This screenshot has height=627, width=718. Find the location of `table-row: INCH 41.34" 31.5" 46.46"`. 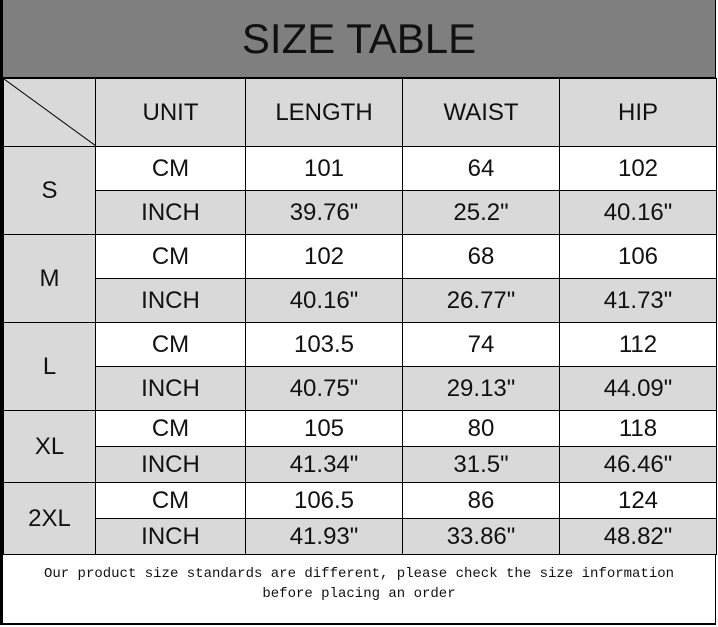

table-row: INCH 41.34" 31.5" 46.46" is located at coordinates (360, 464).